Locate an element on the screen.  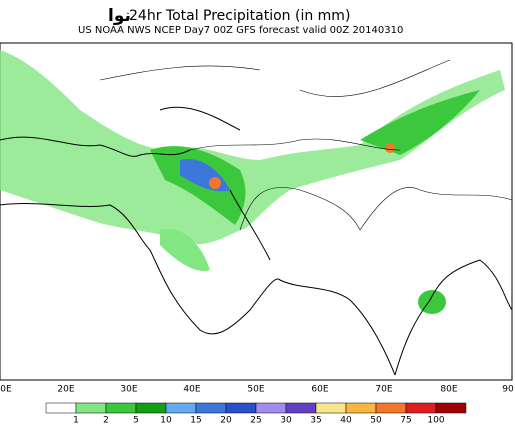
colorbar-label: 100 is located at coordinates (435, 421).